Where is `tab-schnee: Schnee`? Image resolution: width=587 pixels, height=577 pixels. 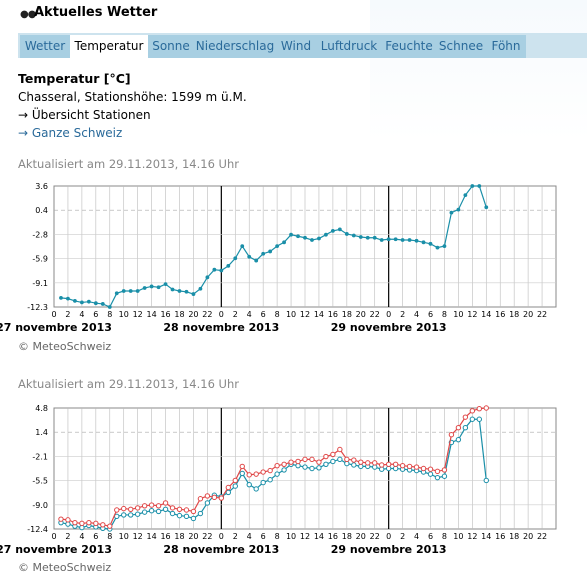
tab-schnee: Schnee is located at coordinates (461, 46).